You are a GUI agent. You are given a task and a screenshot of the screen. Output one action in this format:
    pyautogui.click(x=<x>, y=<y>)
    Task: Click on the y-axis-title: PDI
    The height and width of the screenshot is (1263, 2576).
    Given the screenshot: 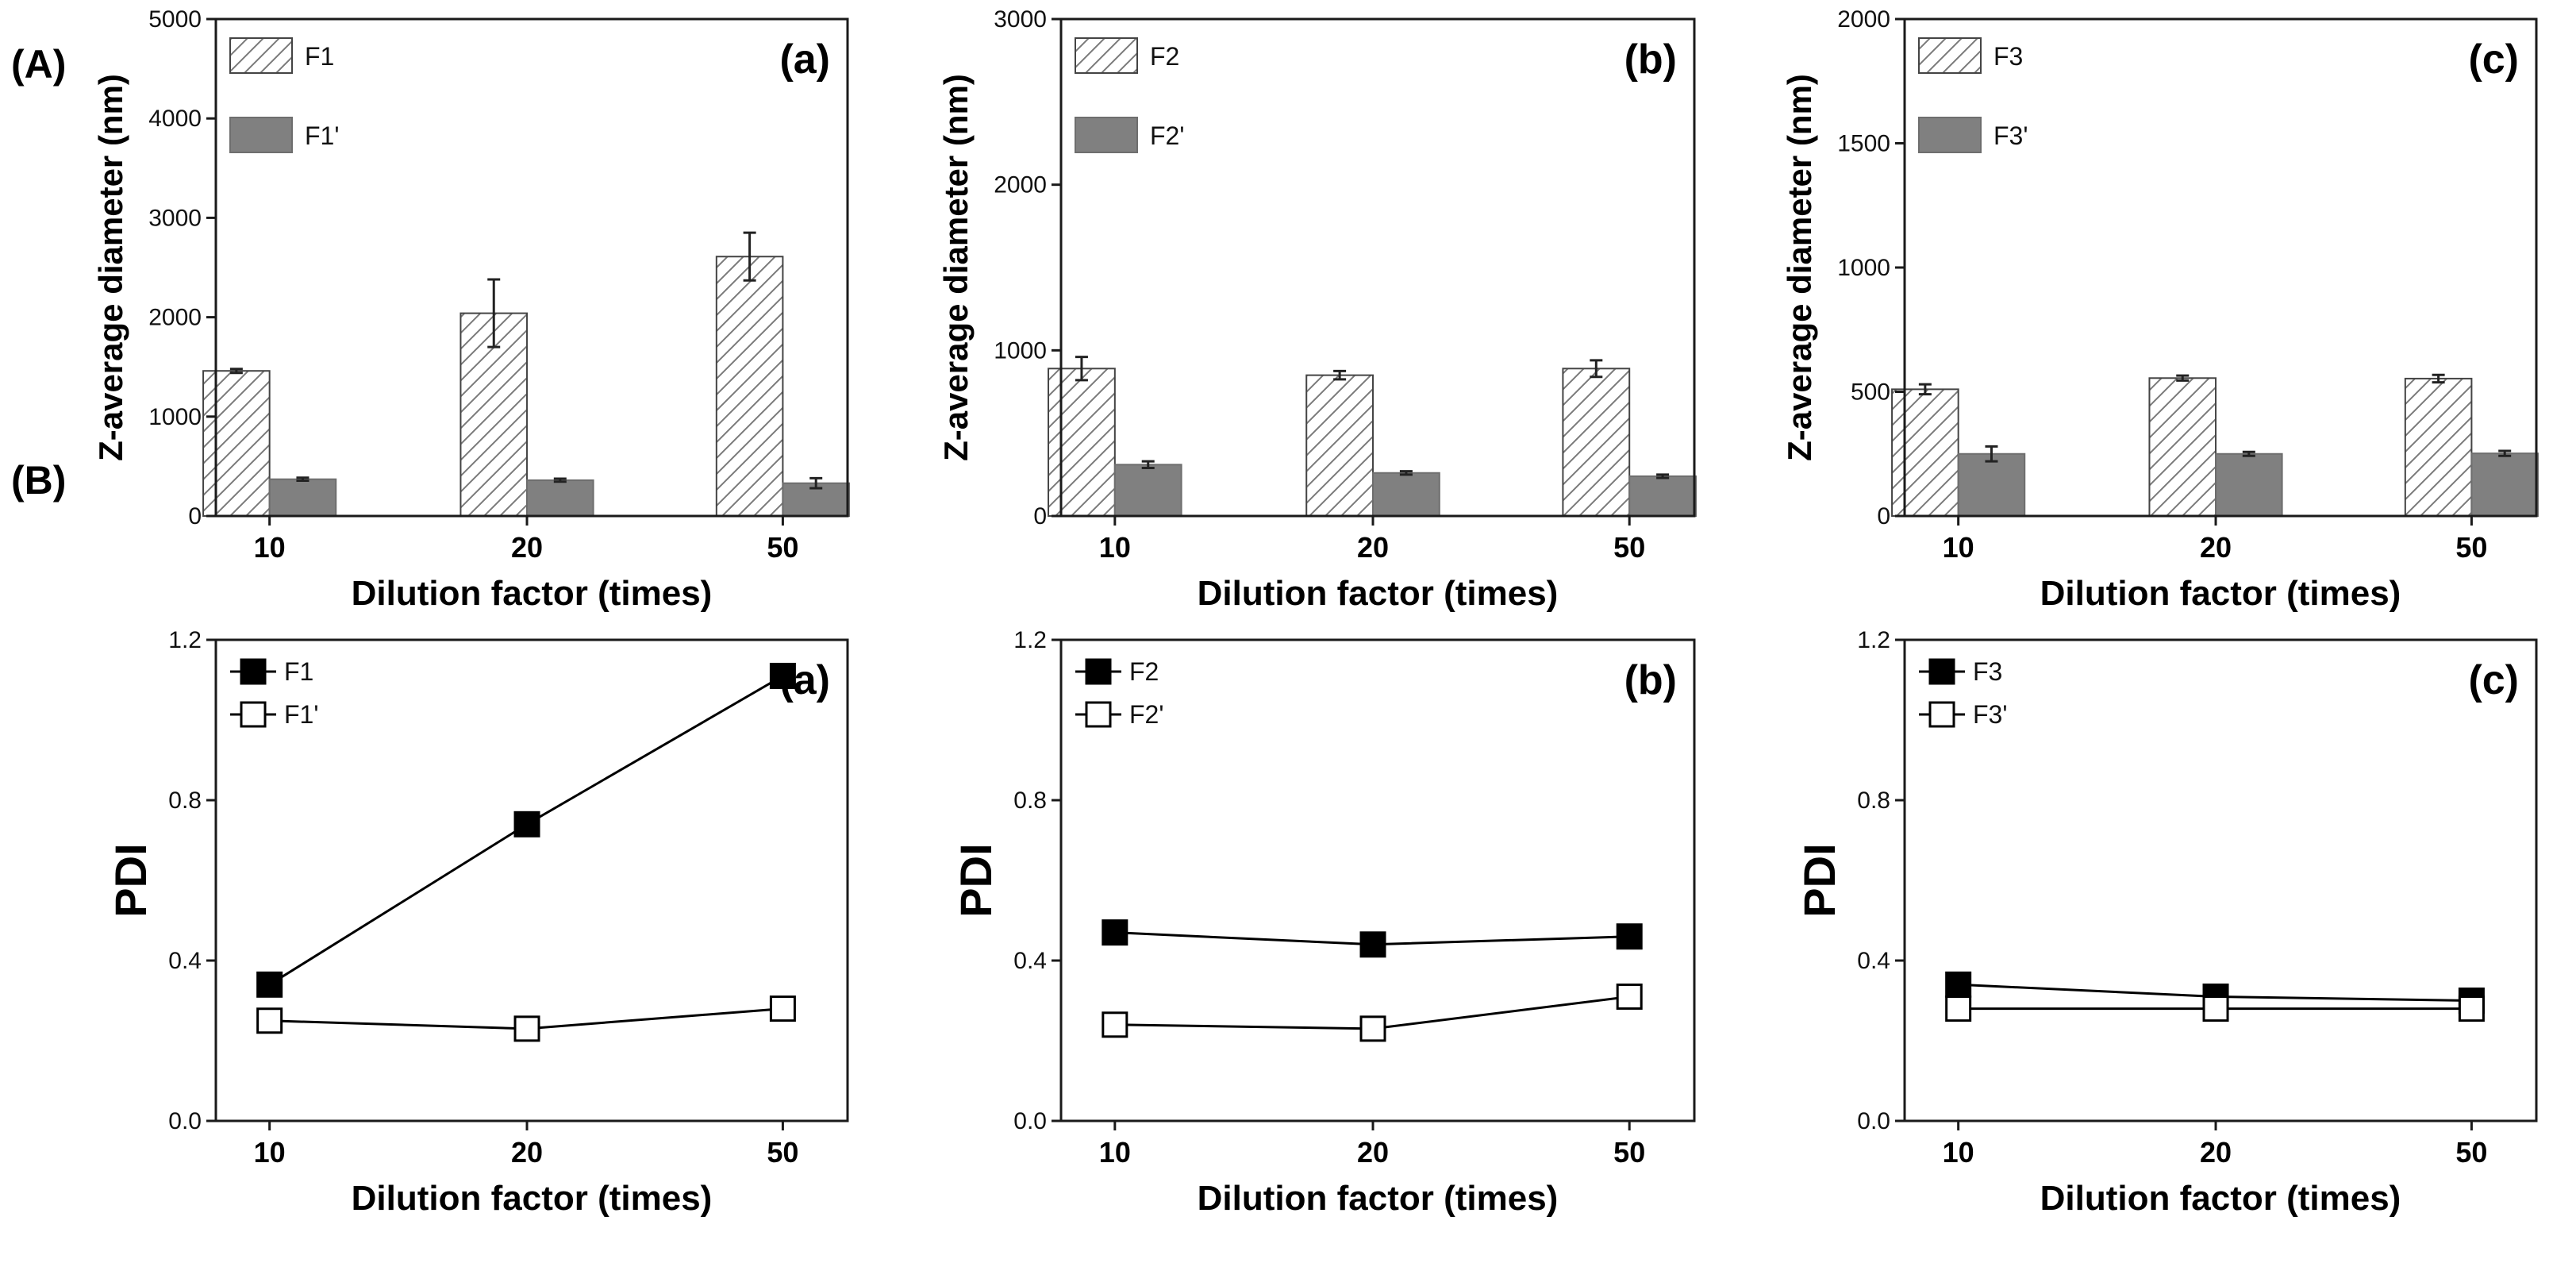 What is the action you would take?
    pyautogui.click(x=1819, y=880)
    